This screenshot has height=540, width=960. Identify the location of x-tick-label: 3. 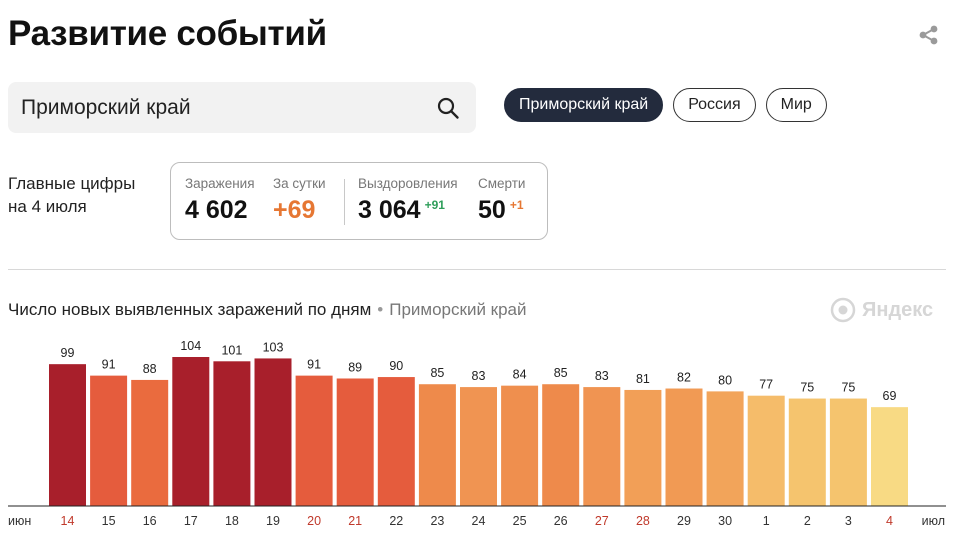
(848, 521).